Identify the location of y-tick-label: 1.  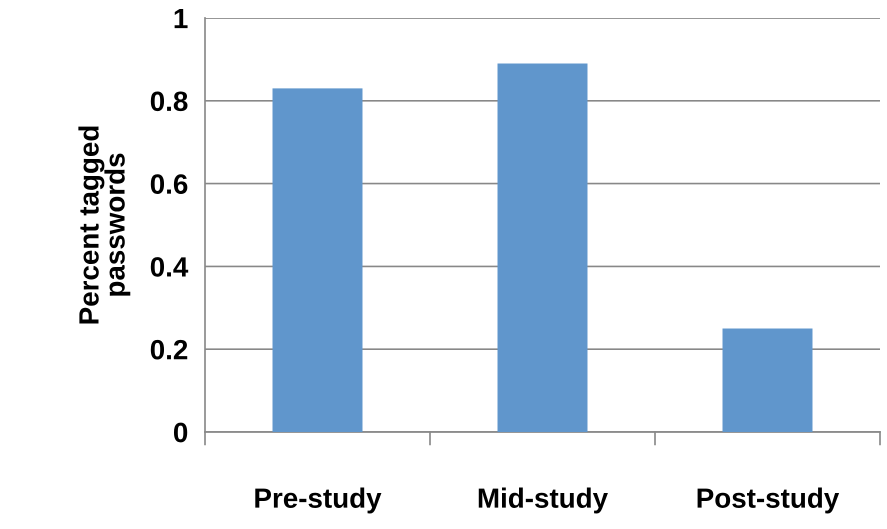
(181, 18).